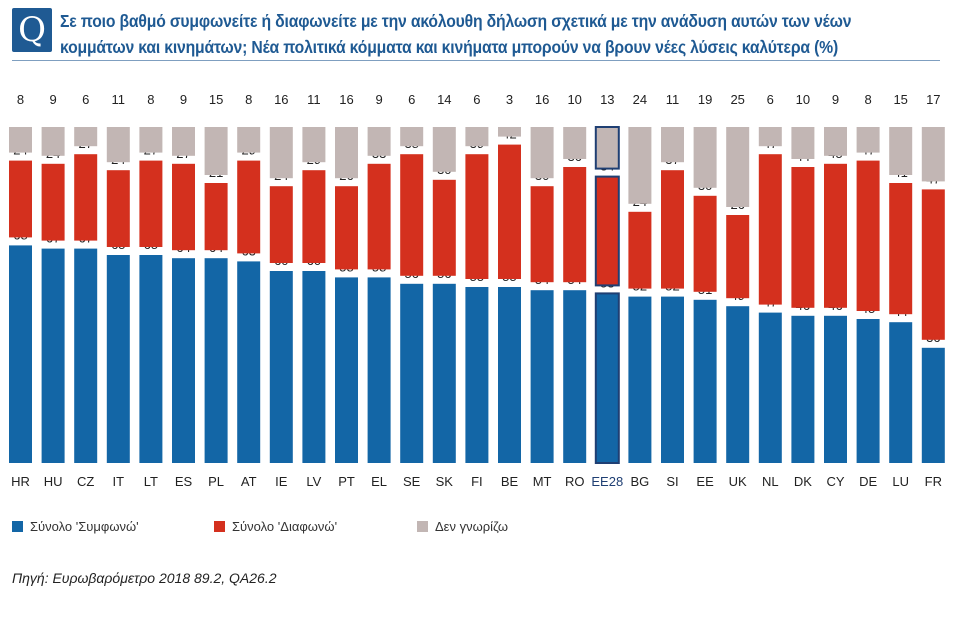 This screenshot has height=617, width=954. I want to click on legend-item-disagree: Σύνολο 'Διαφωνώ', so click(275, 526).